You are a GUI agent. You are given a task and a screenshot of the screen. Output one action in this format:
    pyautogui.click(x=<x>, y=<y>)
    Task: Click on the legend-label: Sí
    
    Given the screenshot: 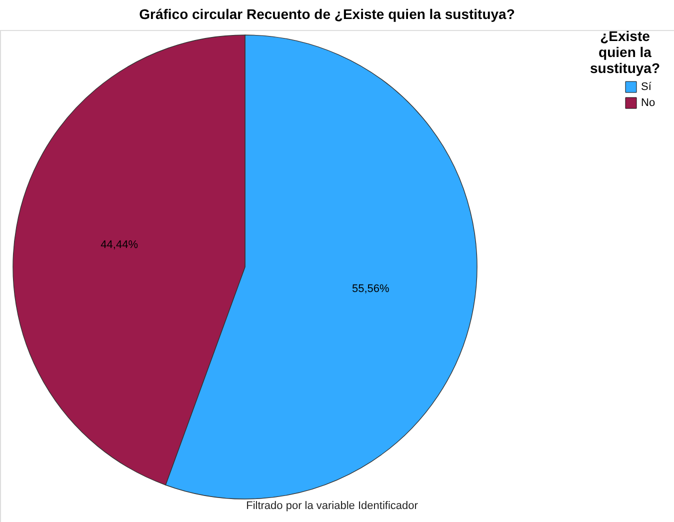 What is the action you would take?
    pyautogui.click(x=646, y=87)
    